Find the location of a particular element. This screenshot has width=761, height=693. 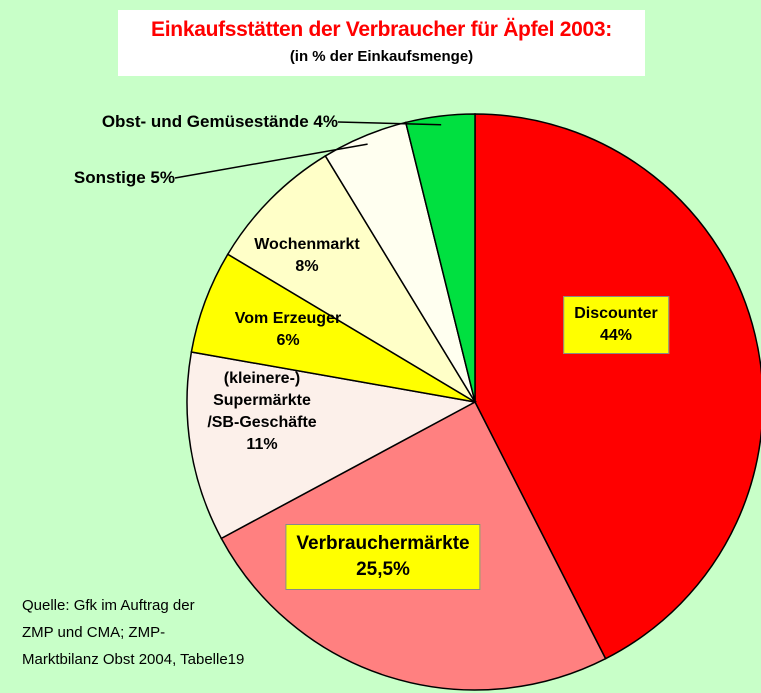

category-label: (kleinere-) Supermärkte /SB-Geschäfte is located at coordinates (262, 400).